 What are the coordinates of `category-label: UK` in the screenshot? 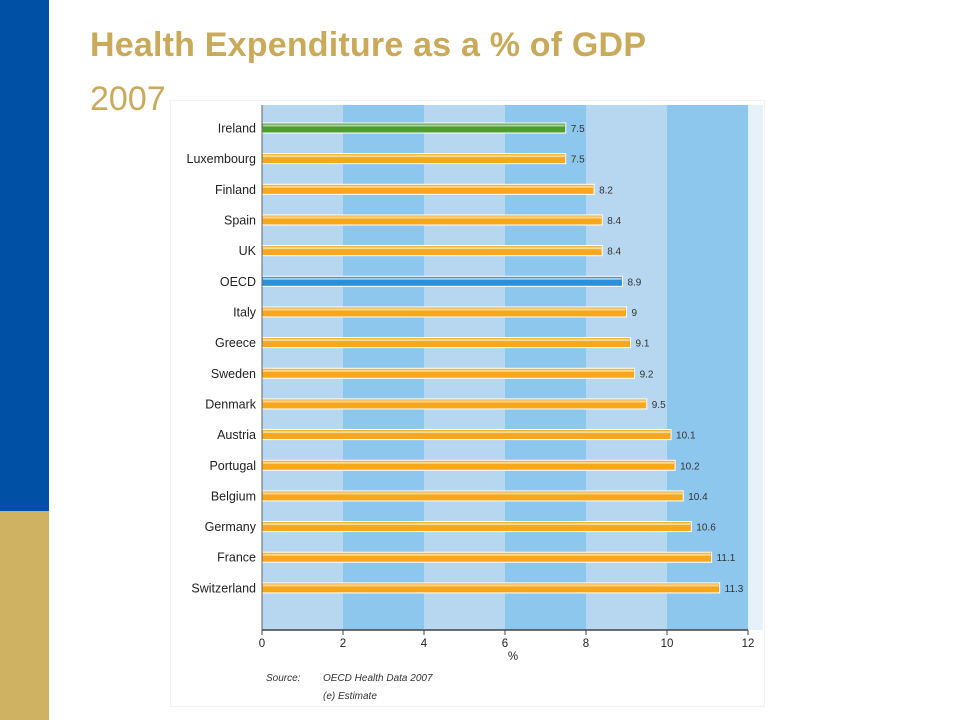 It's located at (248, 251).